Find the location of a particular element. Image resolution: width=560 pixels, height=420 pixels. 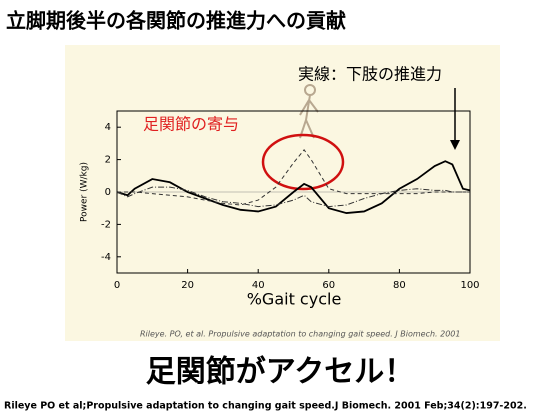

y-tick-label: 0 is located at coordinates (108, 192).